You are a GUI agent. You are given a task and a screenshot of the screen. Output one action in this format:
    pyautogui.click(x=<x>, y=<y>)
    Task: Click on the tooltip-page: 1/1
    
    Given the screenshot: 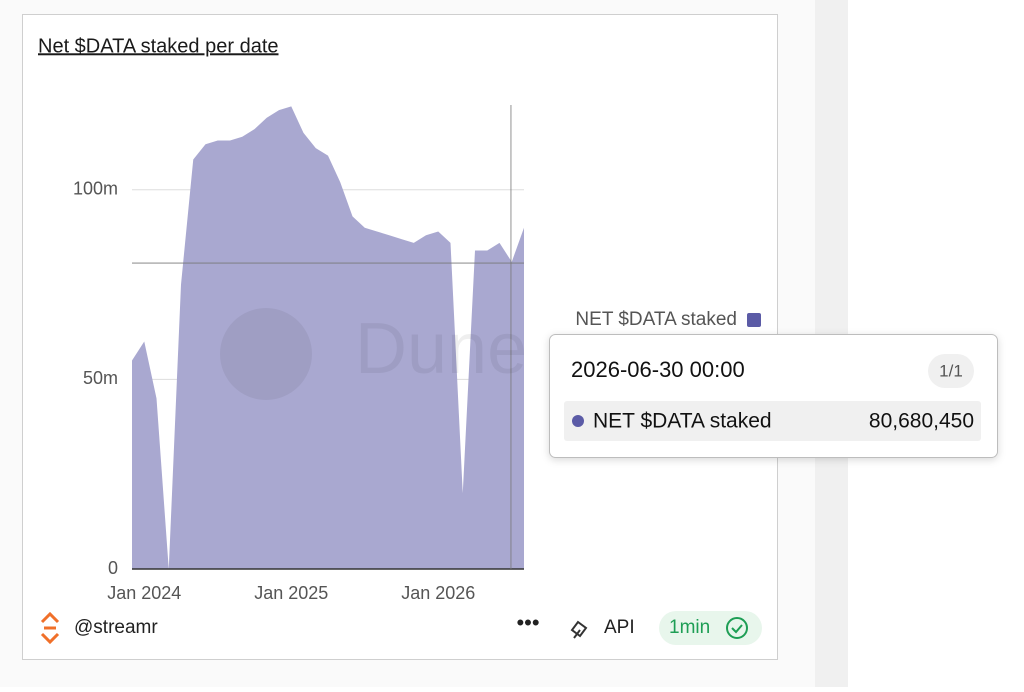 What is the action you would take?
    pyautogui.click(x=951, y=370)
    